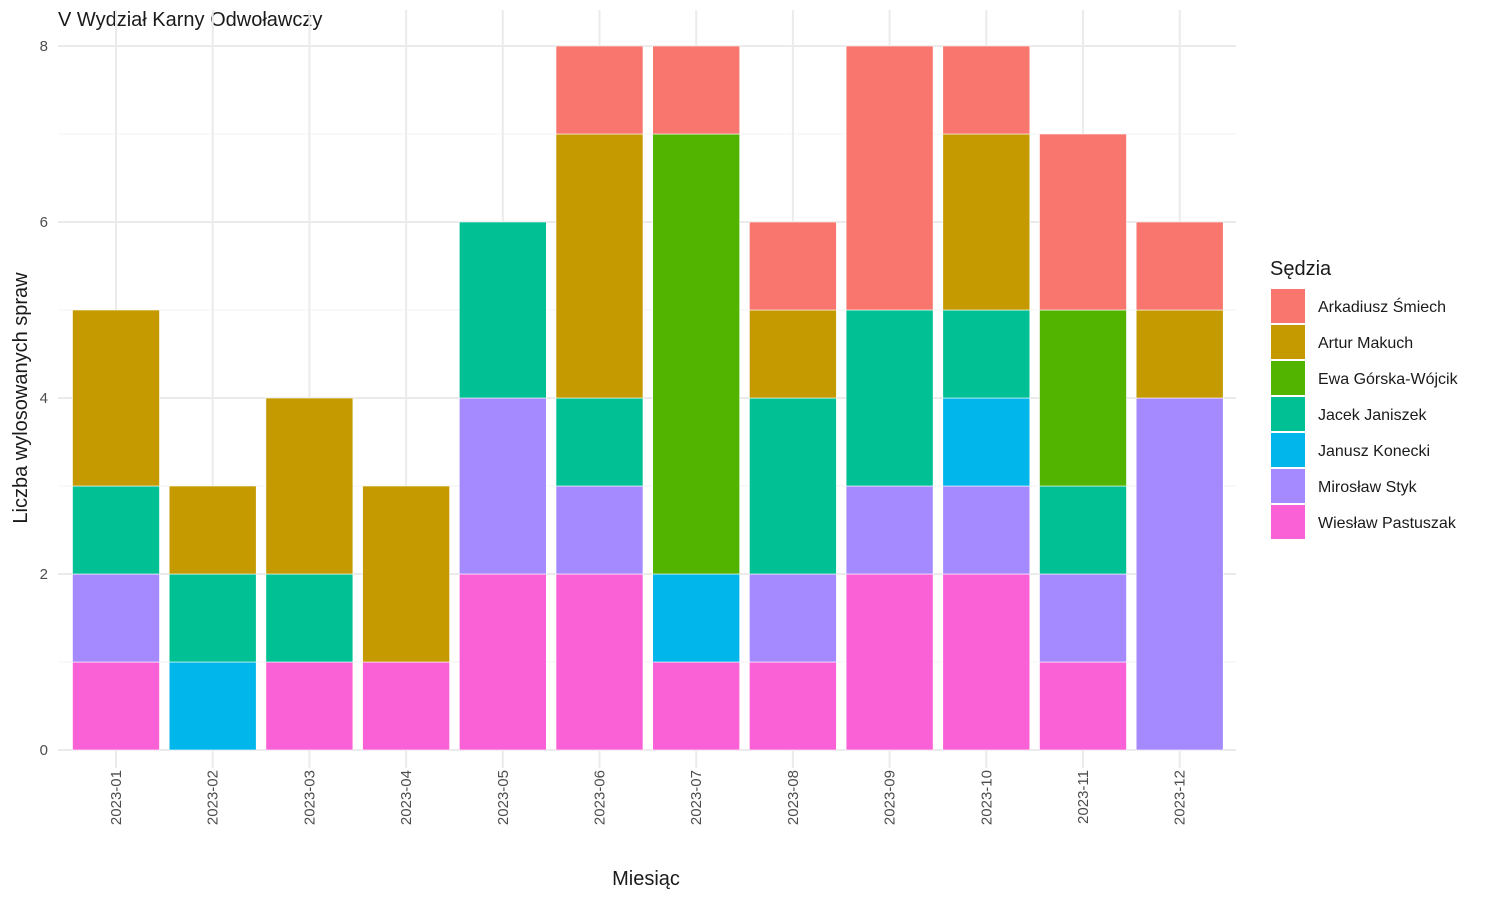  What do you see at coordinates (309, 797) in the screenshot?
I see `x-tick-label: 2023-03` at bounding box center [309, 797].